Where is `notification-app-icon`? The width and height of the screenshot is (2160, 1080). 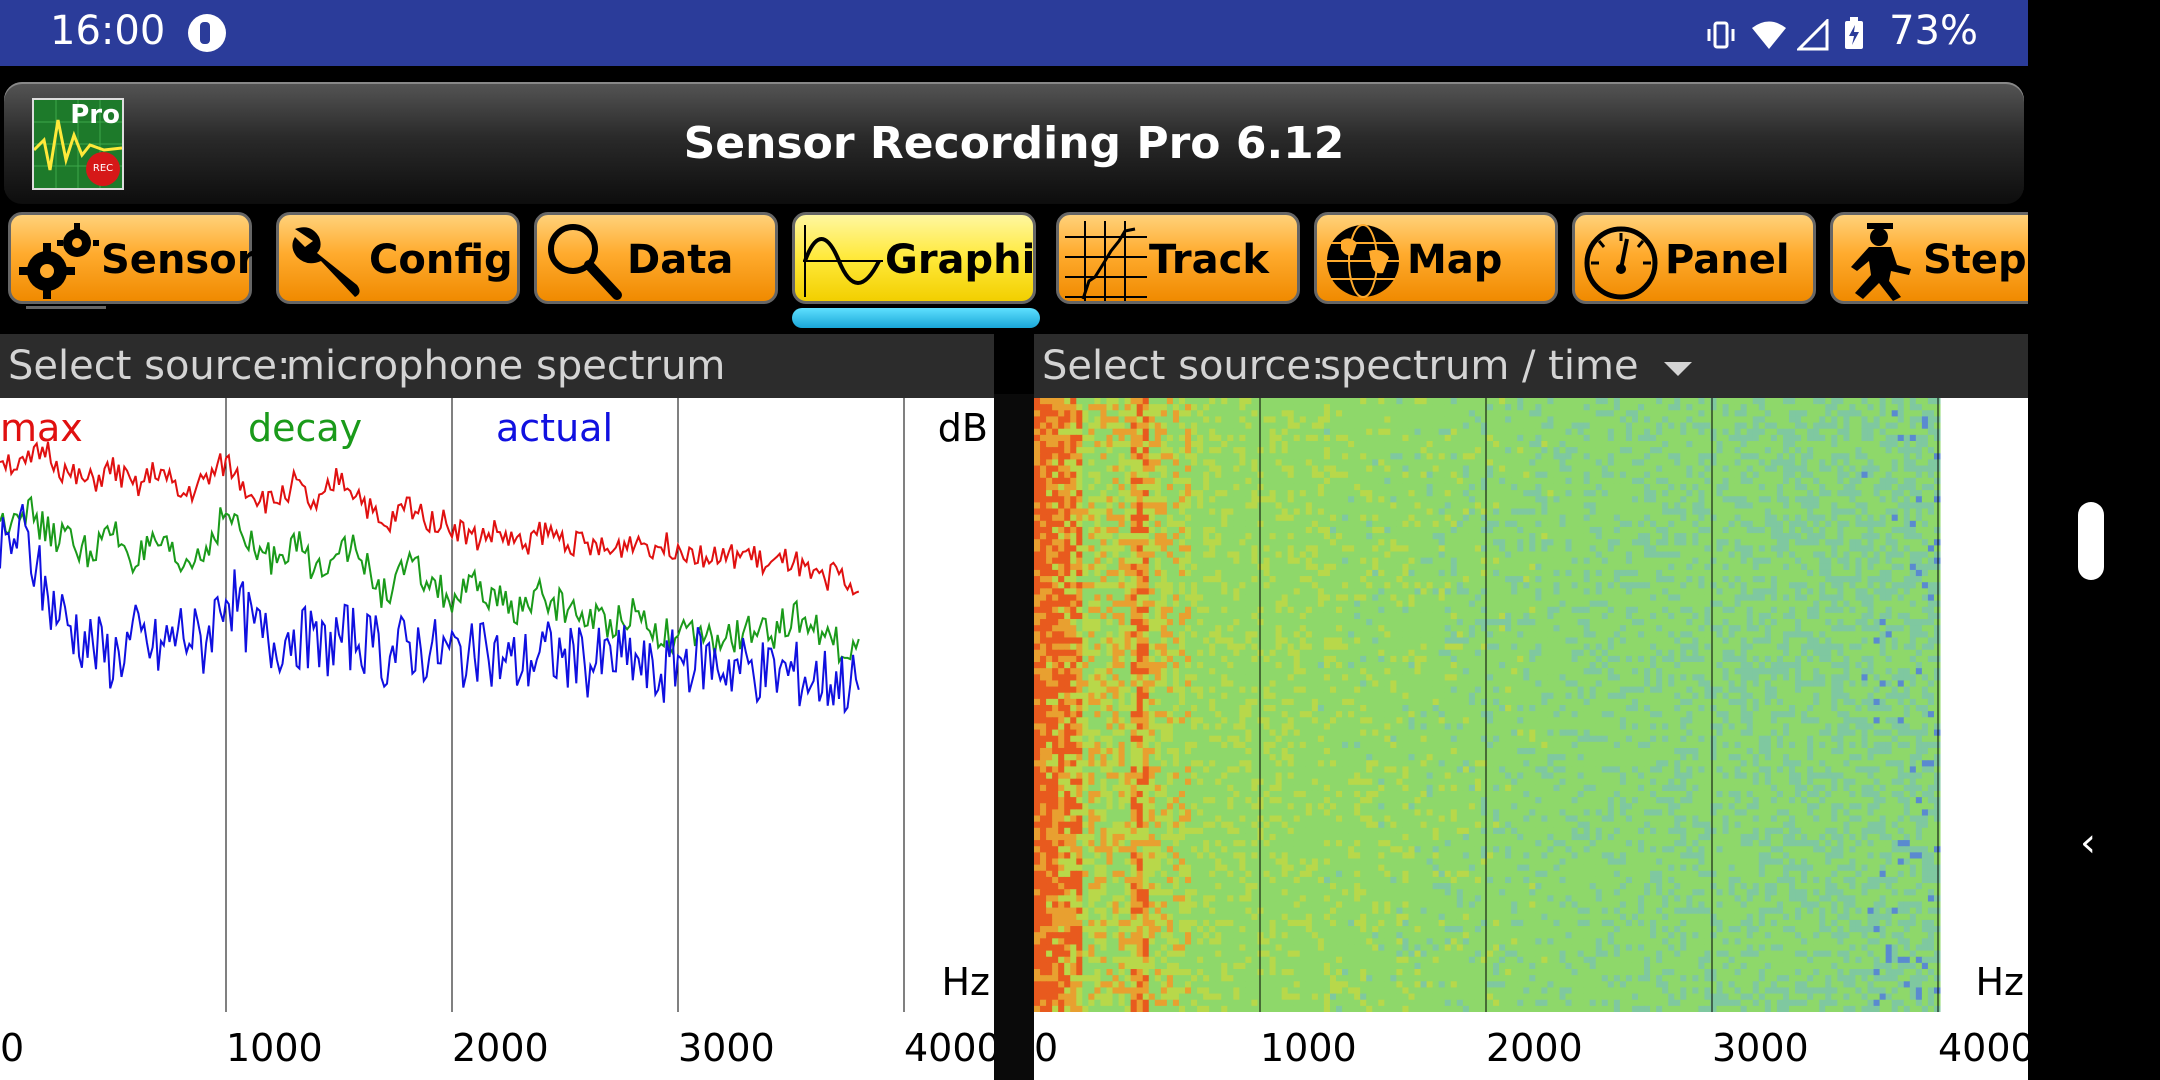
notification-app-icon is located at coordinates (207, 33).